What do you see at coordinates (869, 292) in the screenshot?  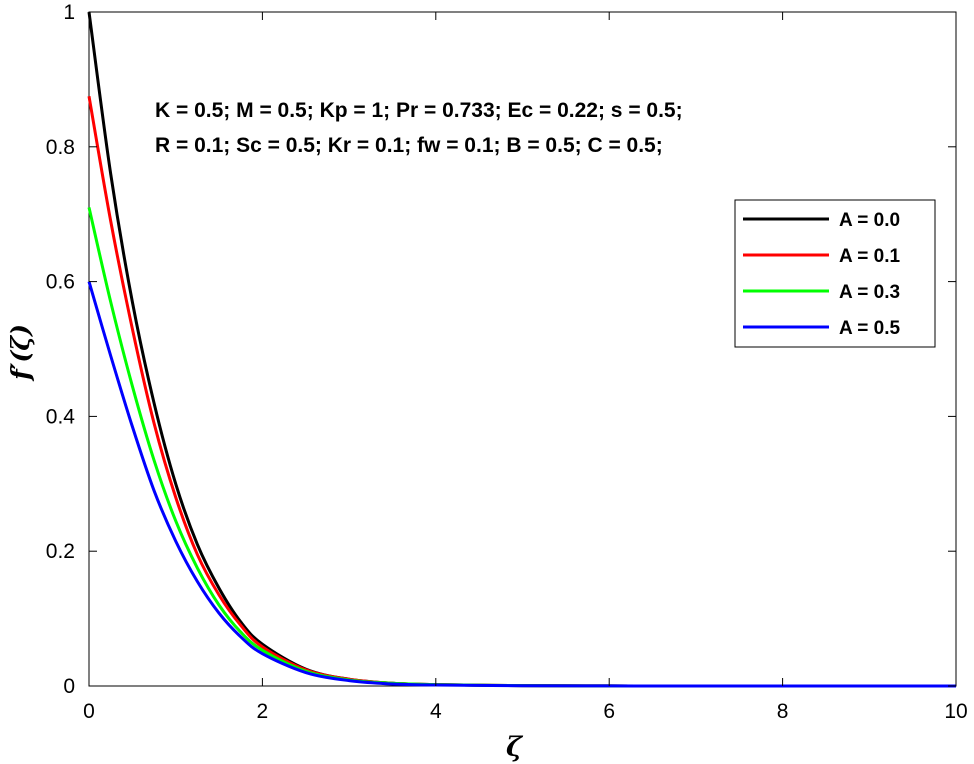 I see `legend-label-a-0-3: A = 0.3` at bounding box center [869, 292].